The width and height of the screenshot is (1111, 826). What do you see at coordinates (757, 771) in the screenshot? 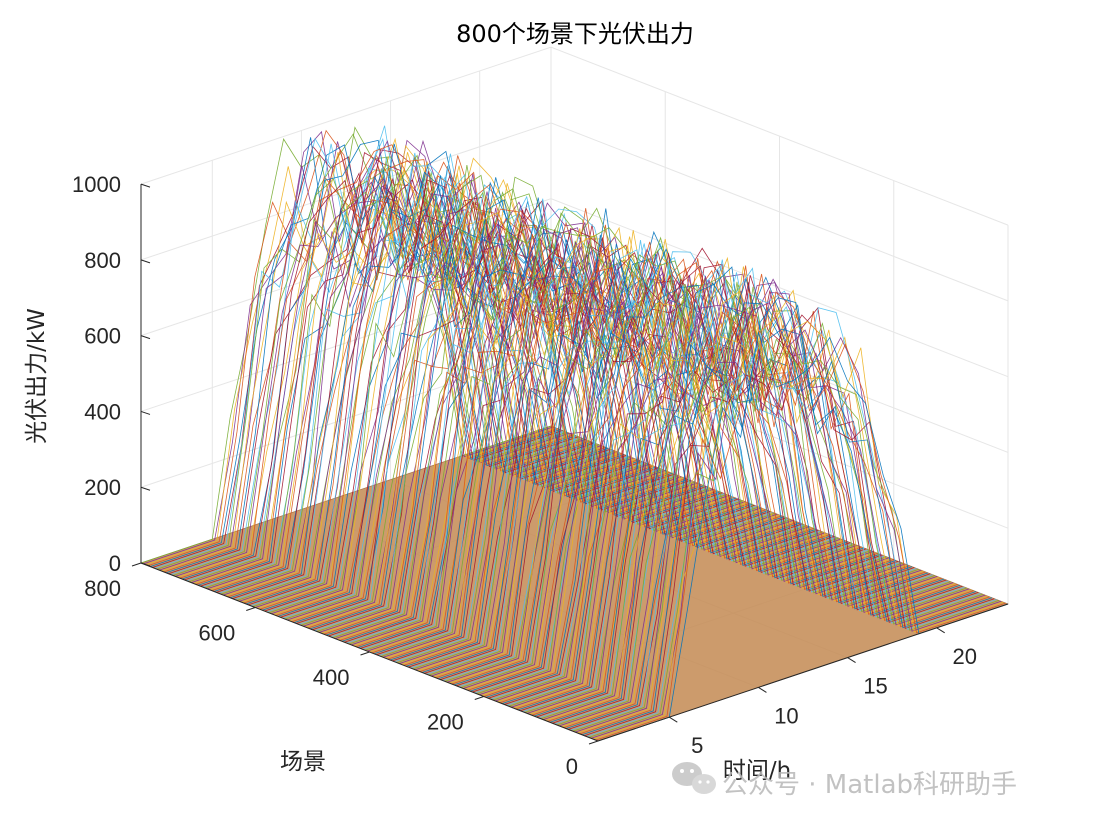
I see `x-axis-label: 时间/h` at bounding box center [757, 771].